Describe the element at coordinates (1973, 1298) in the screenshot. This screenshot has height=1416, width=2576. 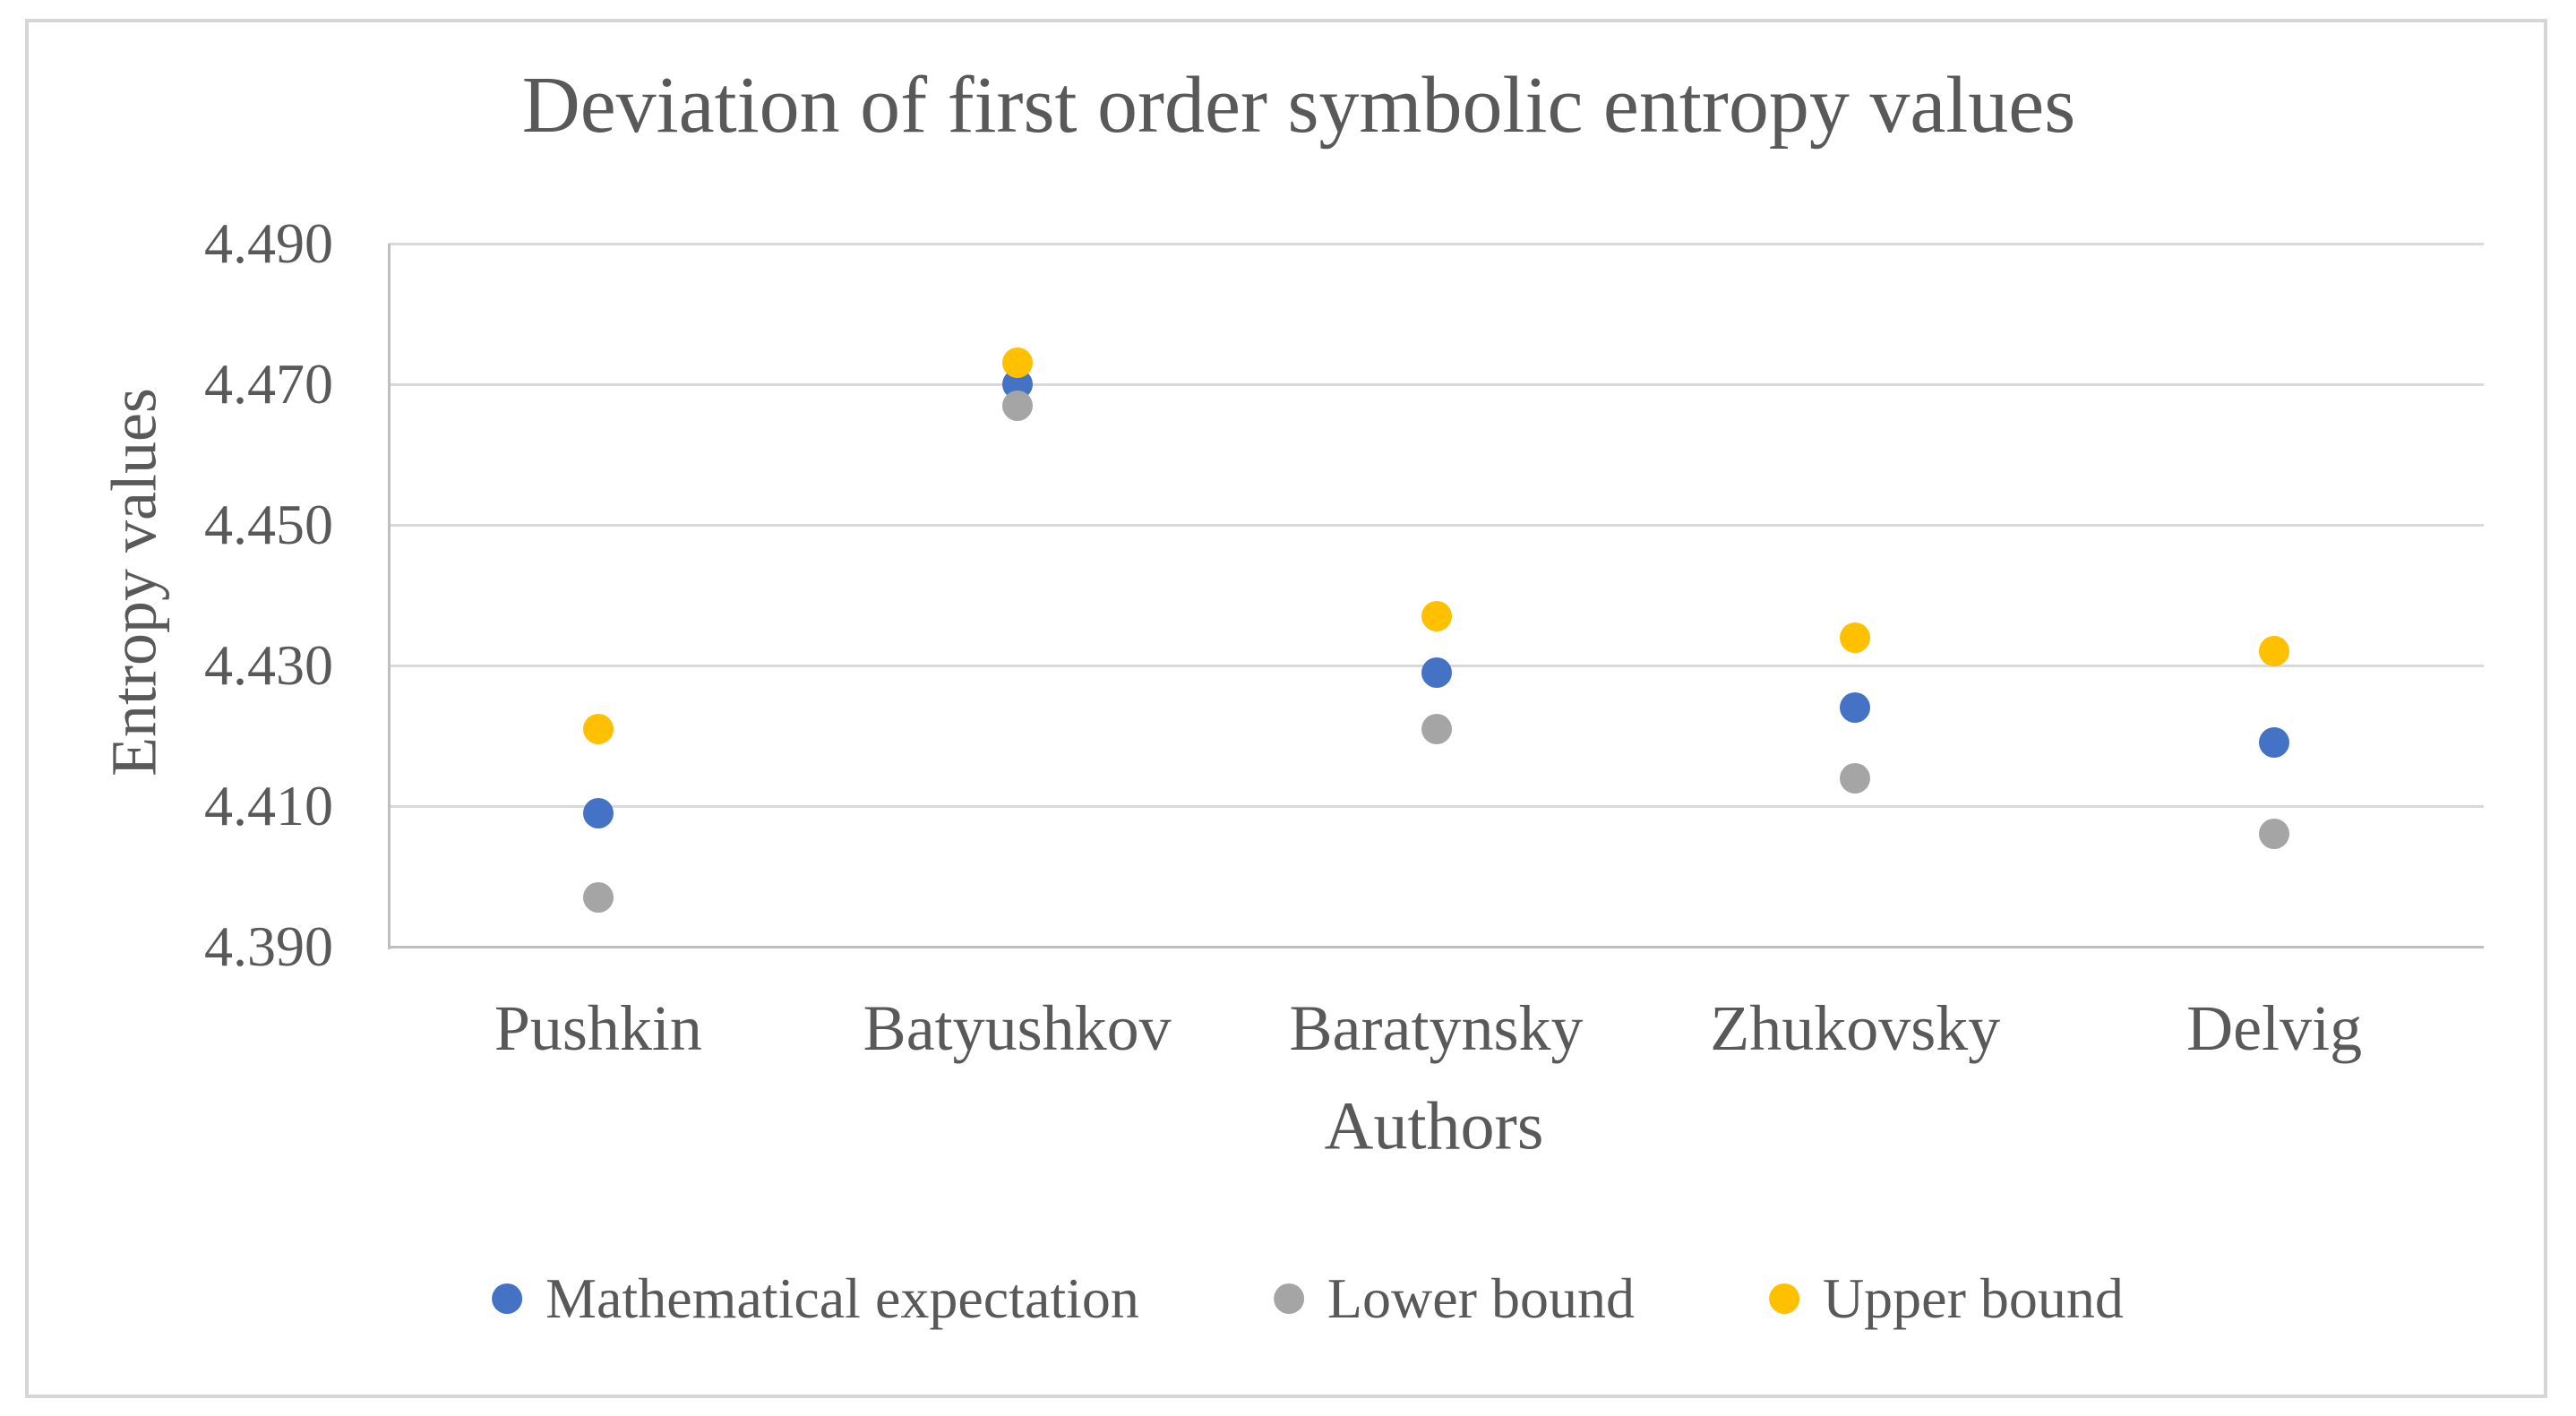
I see `legend-label: Upper bound` at that location.